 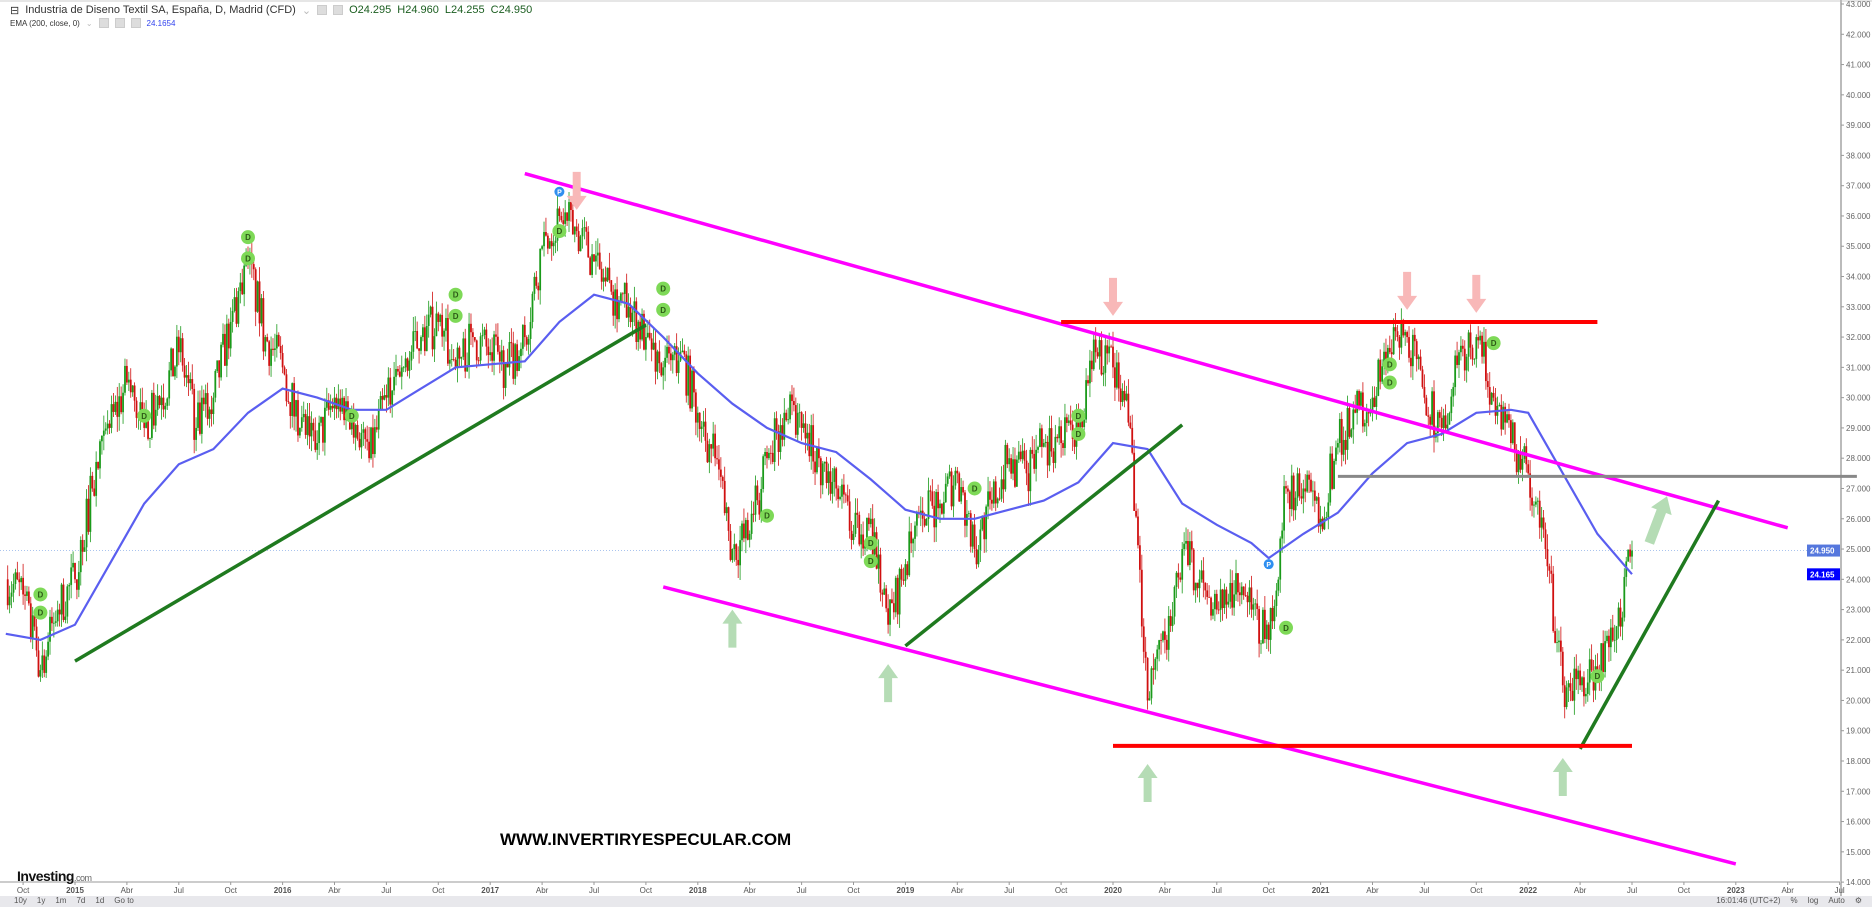 What do you see at coordinates (1858, 246) in the screenshot?
I see `y-tick-label: 35.000` at bounding box center [1858, 246].